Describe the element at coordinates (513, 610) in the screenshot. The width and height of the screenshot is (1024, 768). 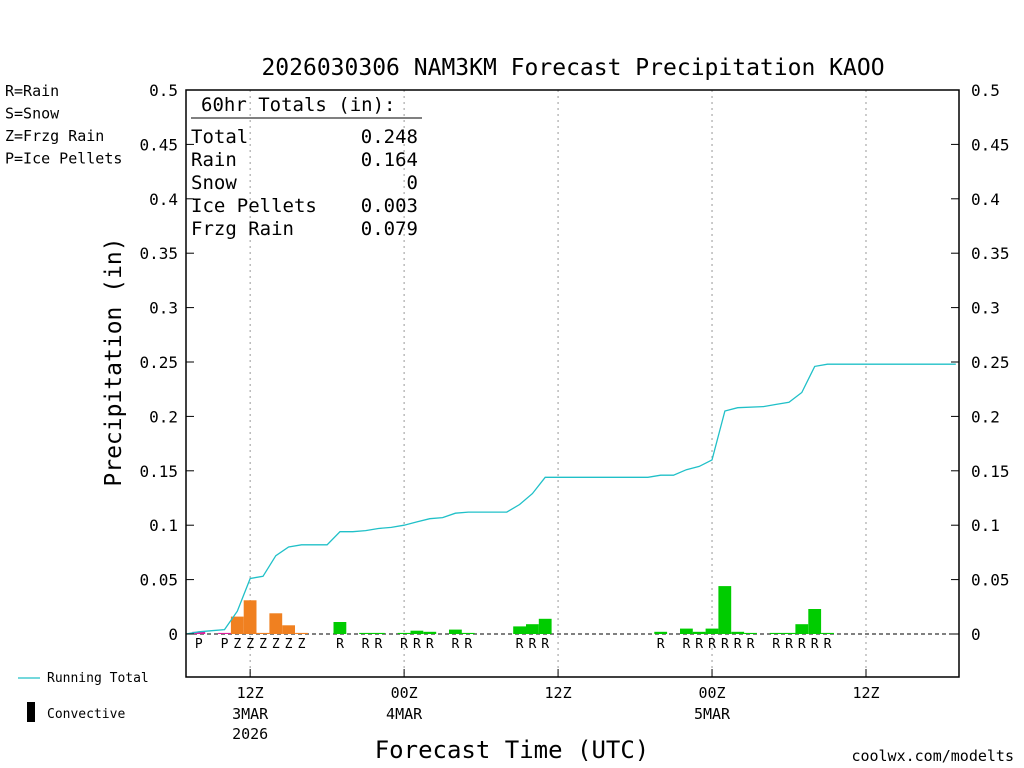
I see `precip-bars` at that location.